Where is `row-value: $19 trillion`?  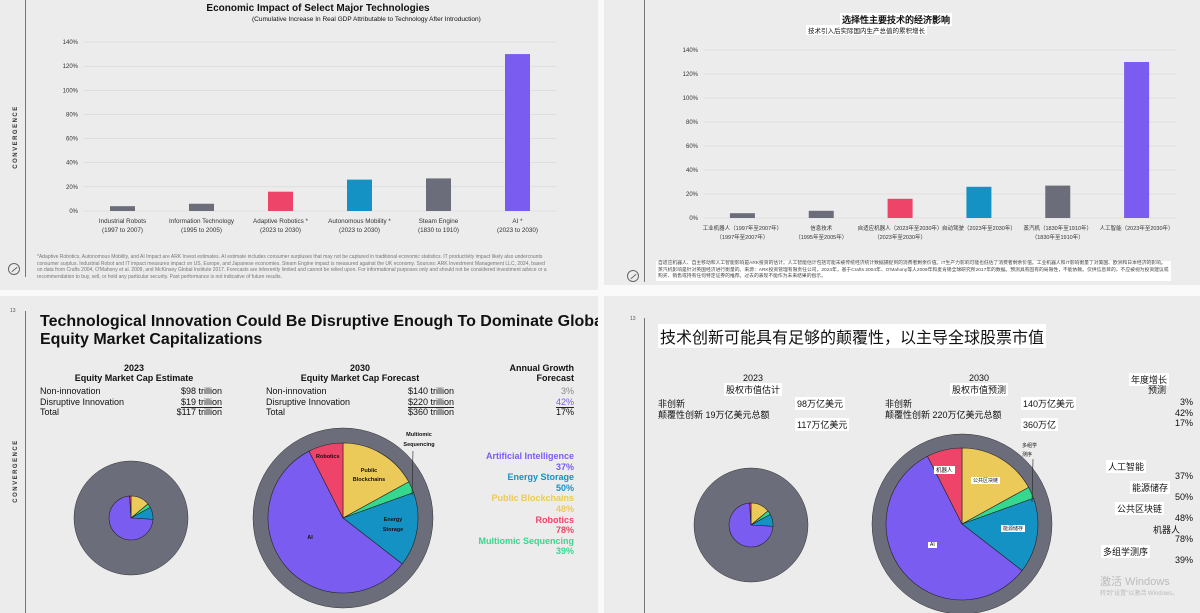
row-value: $19 trillion is located at coordinates (201, 402).